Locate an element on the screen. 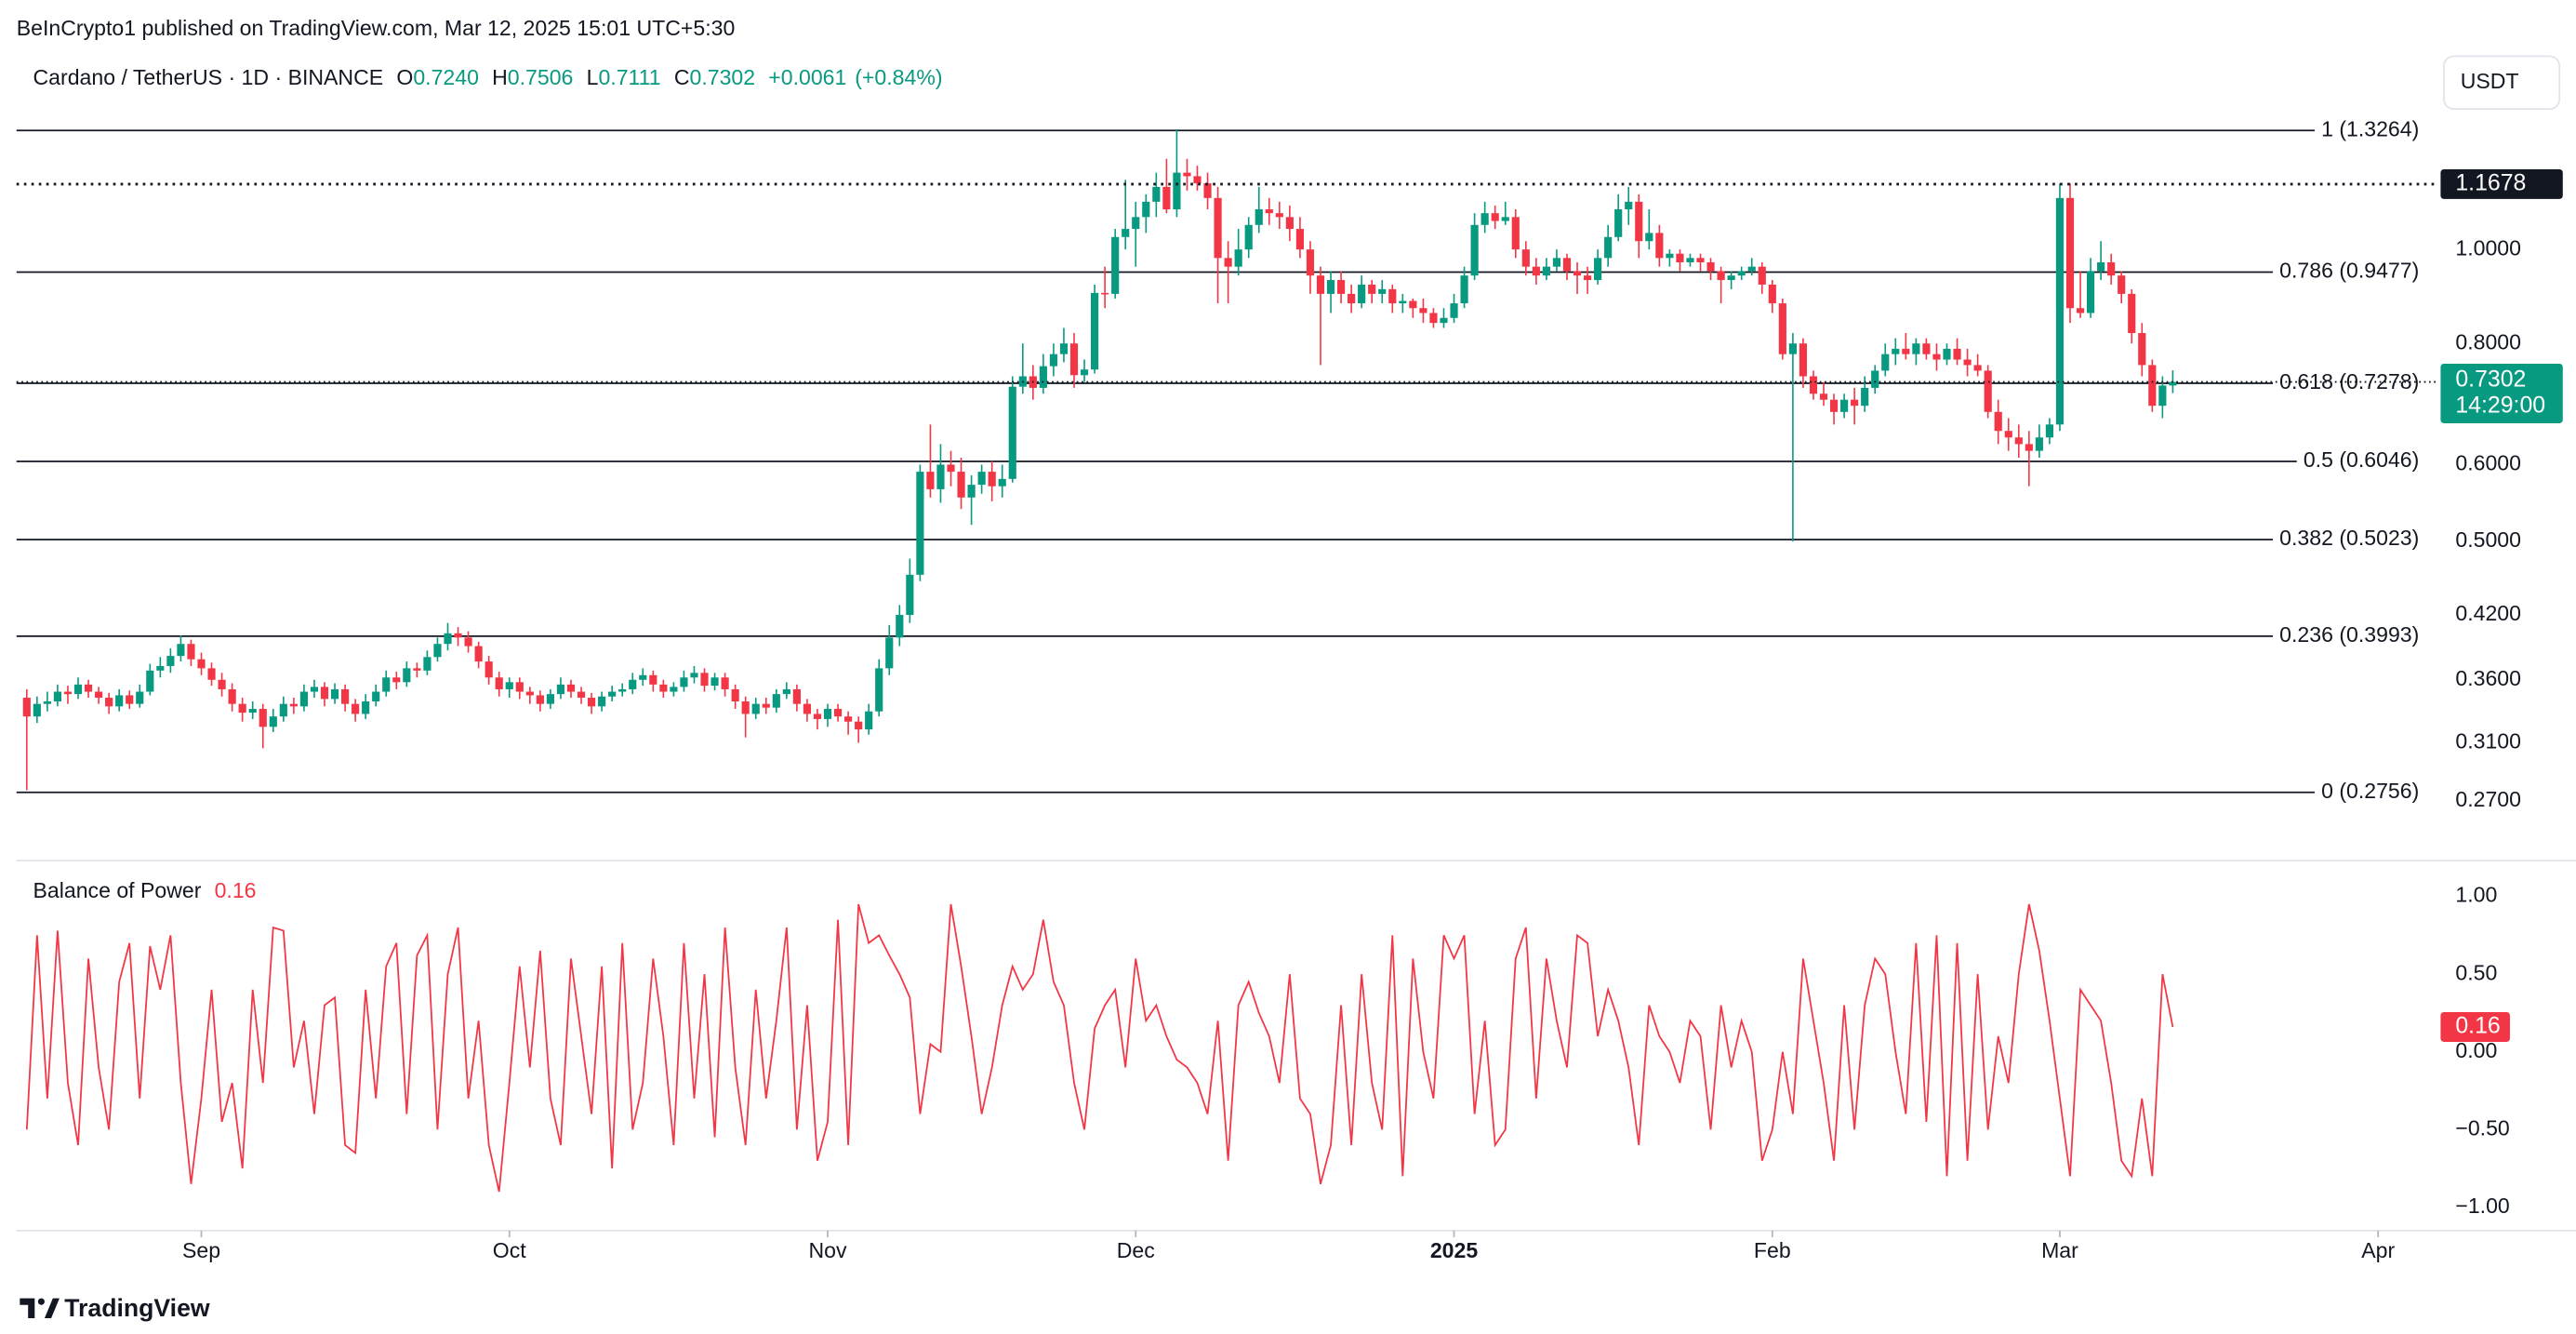 The image size is (2576, 1334). y-tick-label: 0.3100 is located at coordinates (2488, 742).